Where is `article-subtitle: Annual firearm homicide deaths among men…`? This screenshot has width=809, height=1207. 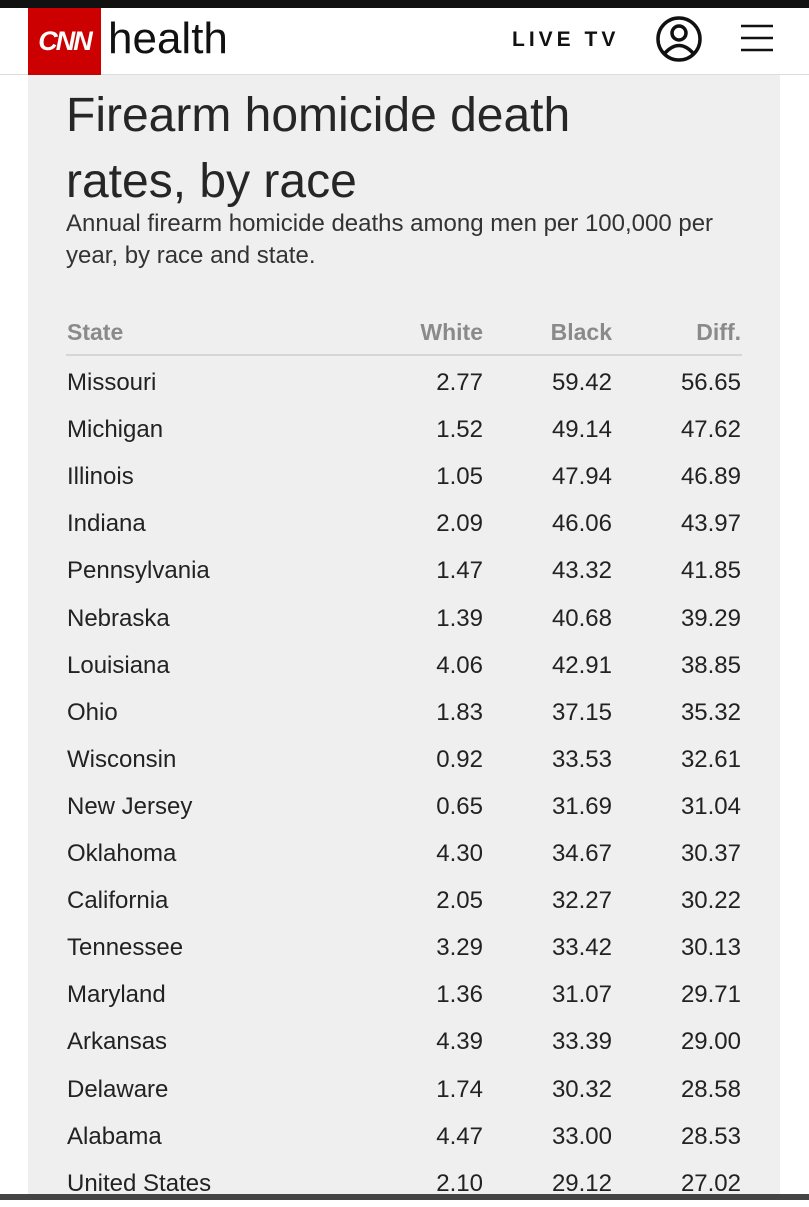 article-subtitle: Annual firearm homicide deaths among men… is located at coordinates (390, 239).